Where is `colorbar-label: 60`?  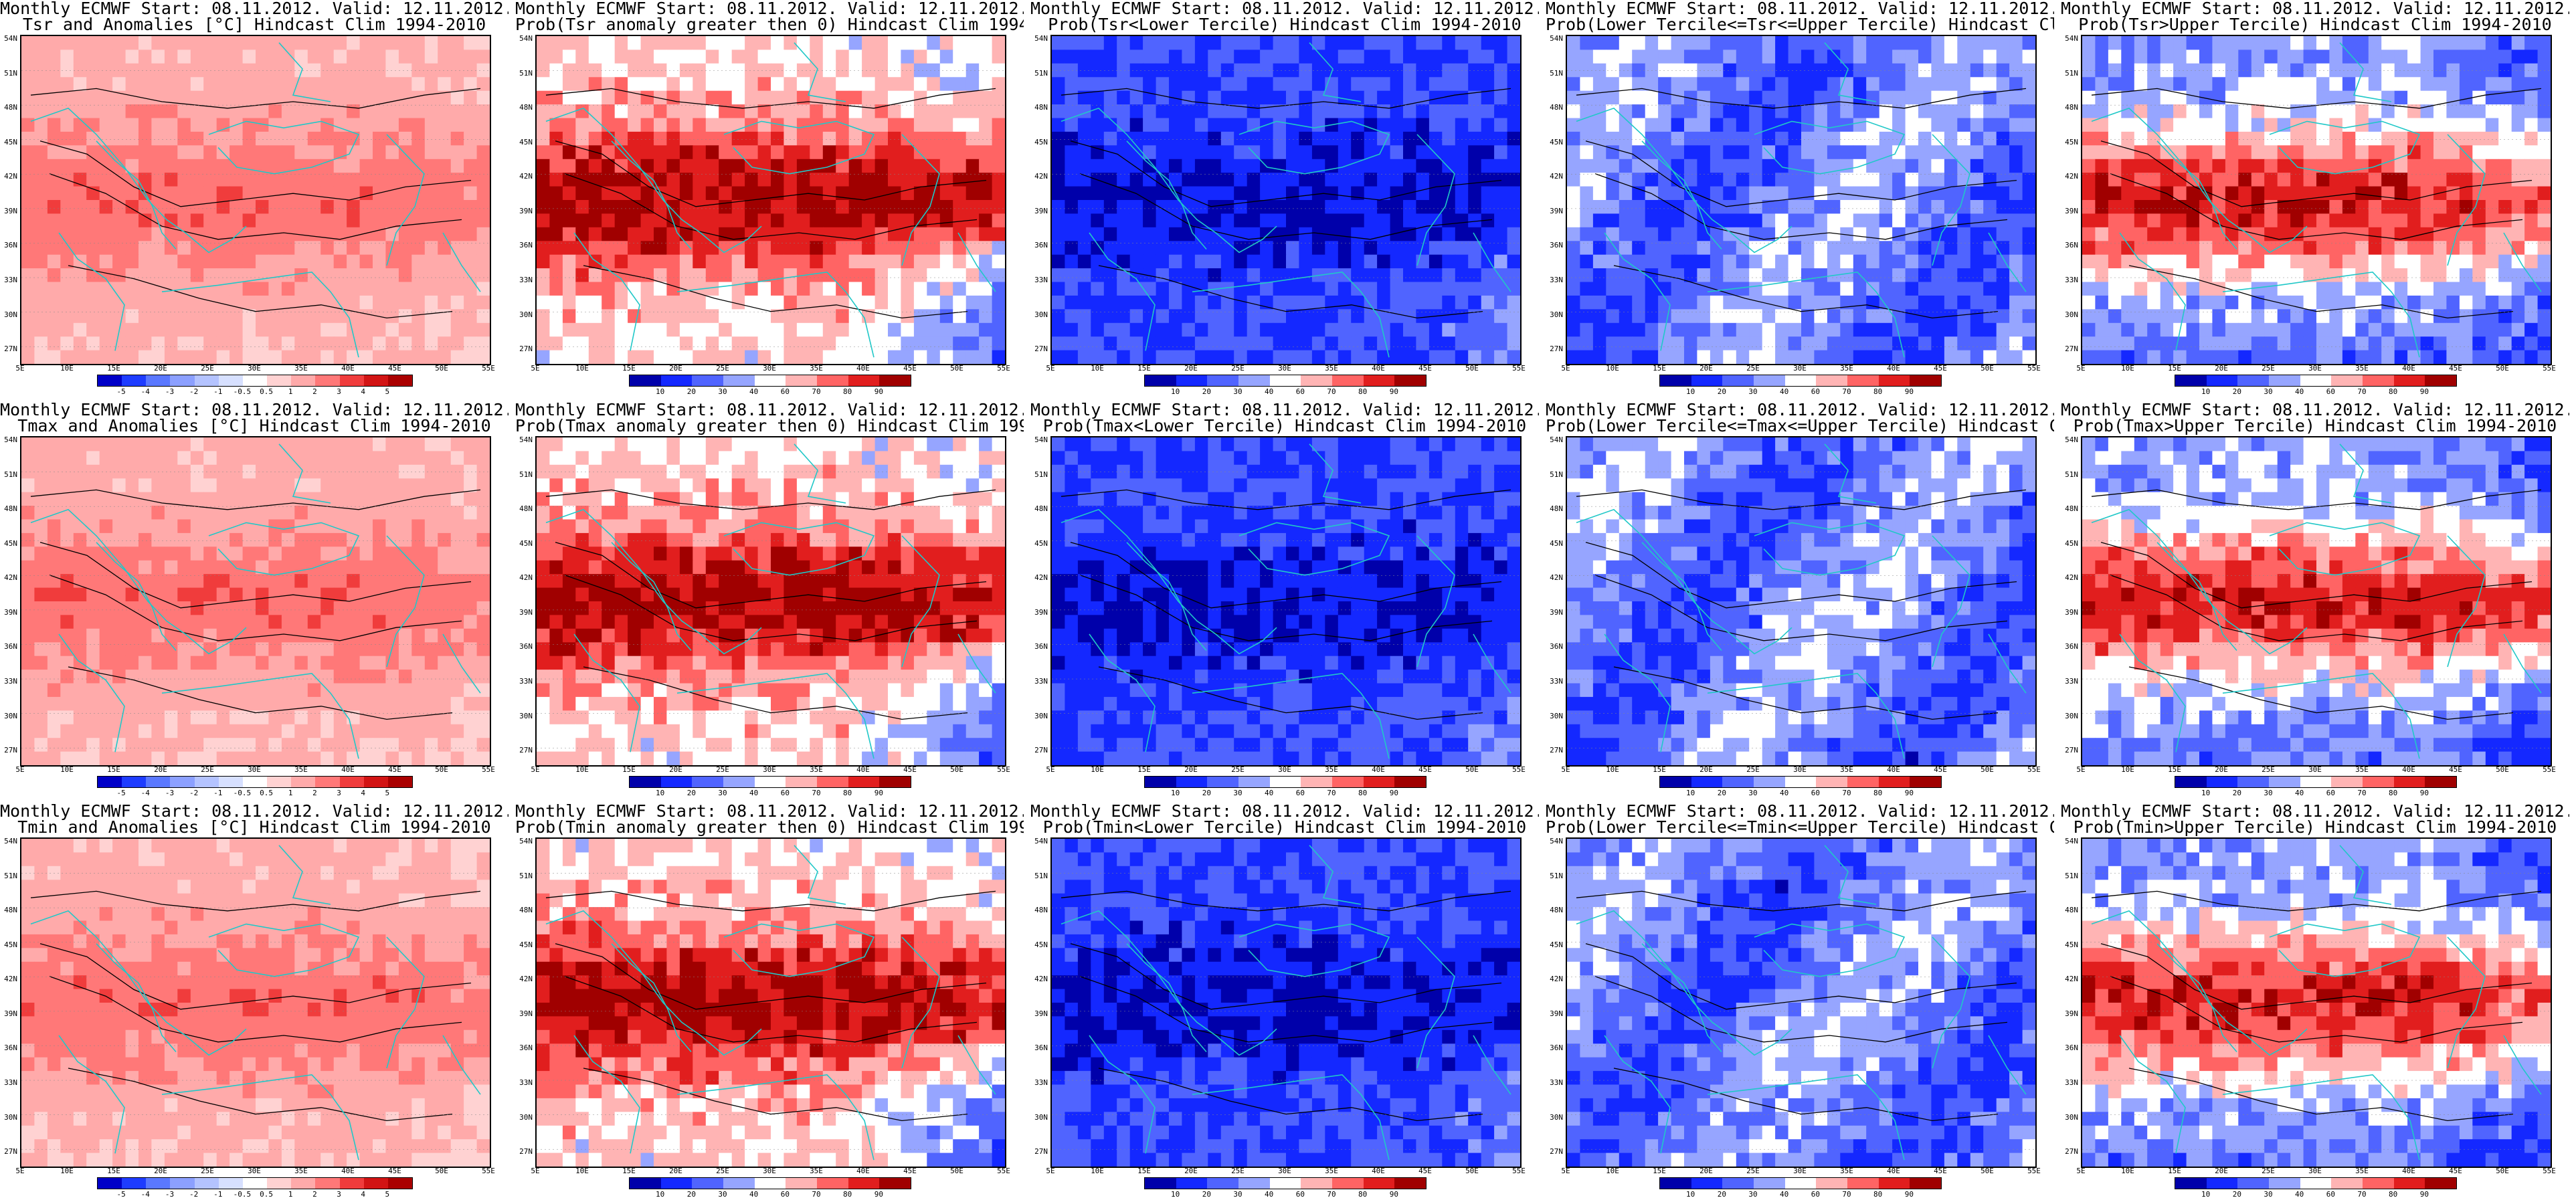 colorbar-label: 60 is located at coordinates (1300, 793).